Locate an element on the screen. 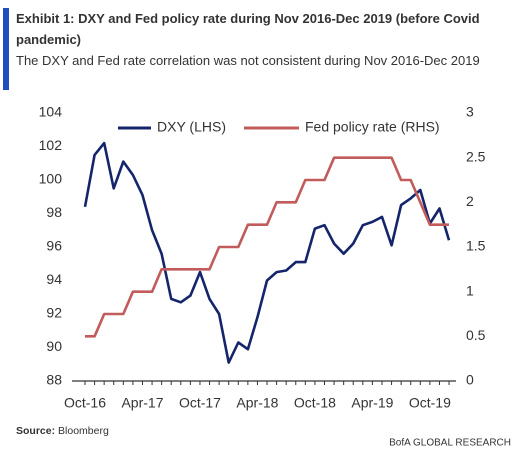  y-tick-label: 96 is located at coordinates (54, 246).